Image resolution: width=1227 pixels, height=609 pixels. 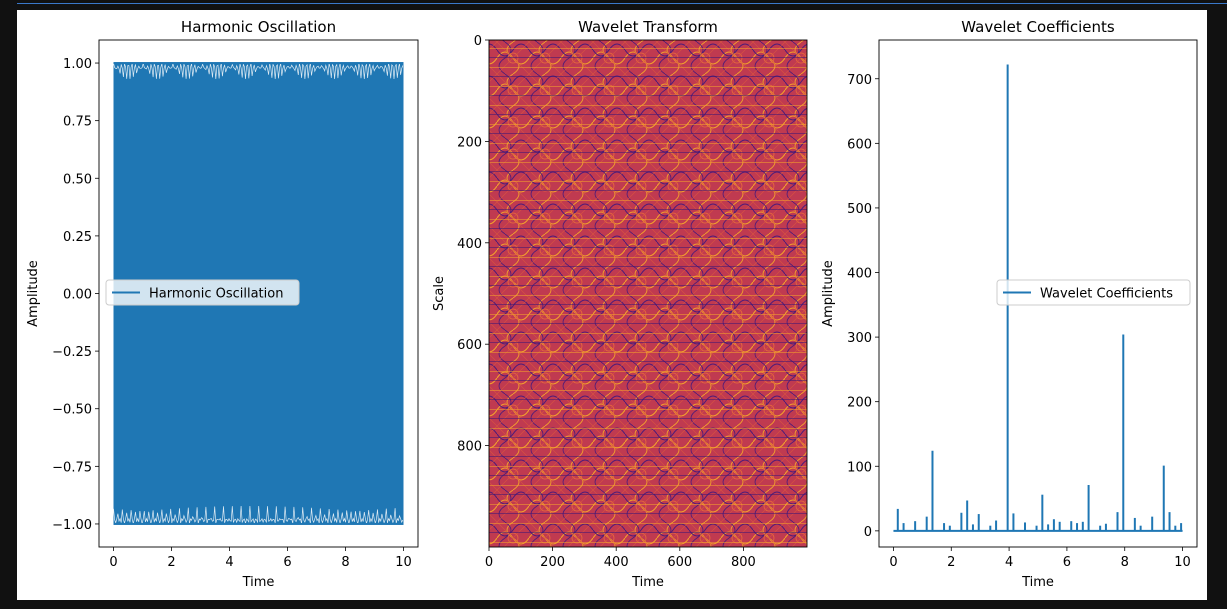 What do you see at coordinates (743, 562) in the screenshot?
I see `x-tick-label: 800` at bounding box center [743, 562].